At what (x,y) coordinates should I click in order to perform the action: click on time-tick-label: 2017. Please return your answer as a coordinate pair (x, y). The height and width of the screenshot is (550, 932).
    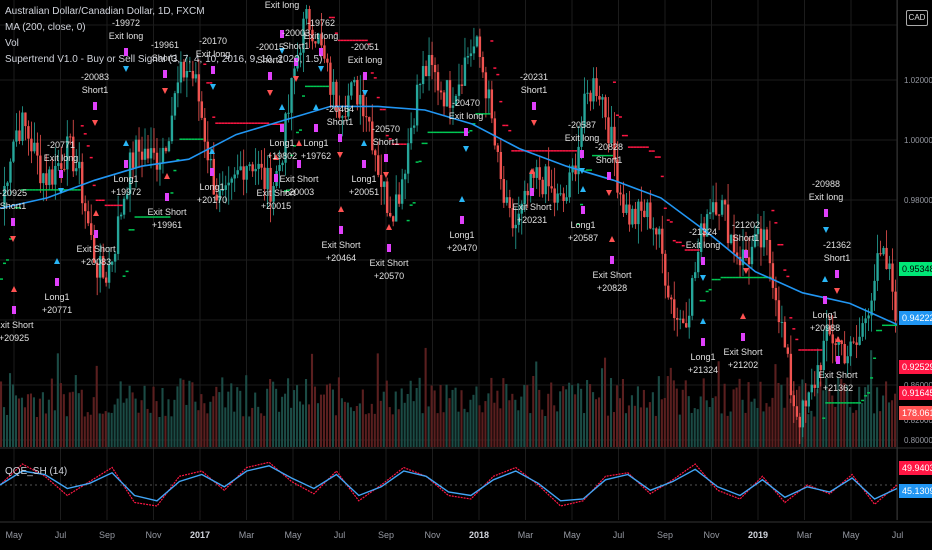
    Looking at the image, I should click on (200, 535).